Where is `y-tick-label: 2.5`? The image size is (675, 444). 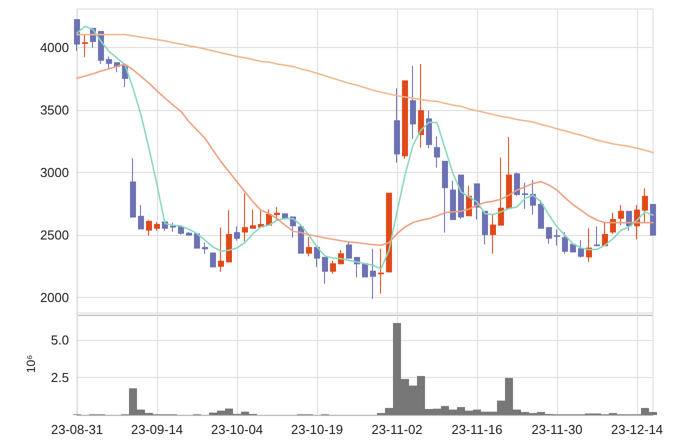
y-tick-label: 2.5 is located at coordinates (59, 377).